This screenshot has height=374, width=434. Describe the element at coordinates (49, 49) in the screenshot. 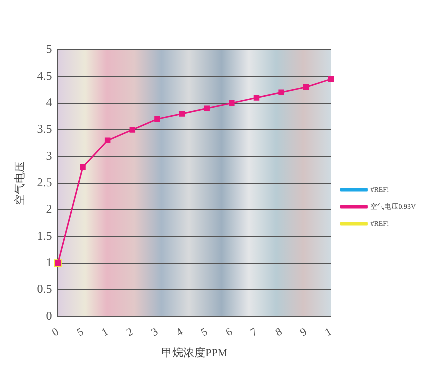

I see `y-tick-label: 5` at that location.